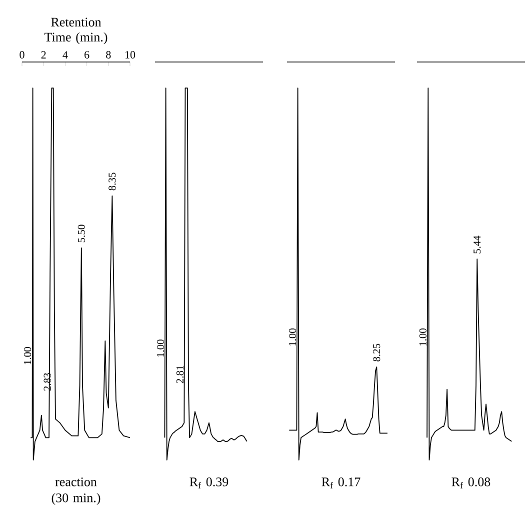 This screenshot has width=532, height=513. What do you see at coordinates (209, 483) in the screenshot?
I see `text: R$_{f}$ 0.39` at bounding box center [209, 483].